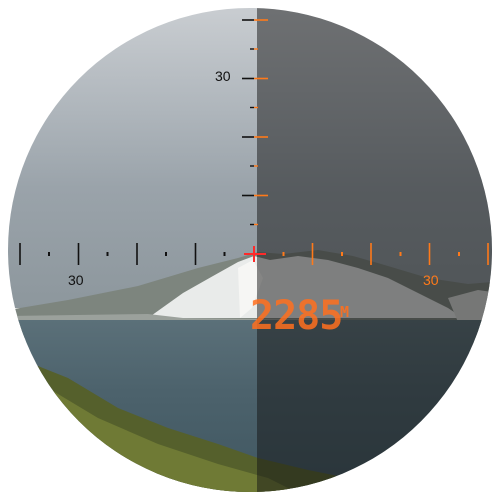 Image resolution: width=493 pixels, height=496 pixels. Describe the element at coordinates (296, 316) in the screenshot. I see `distance-readout: 2285` at that location.